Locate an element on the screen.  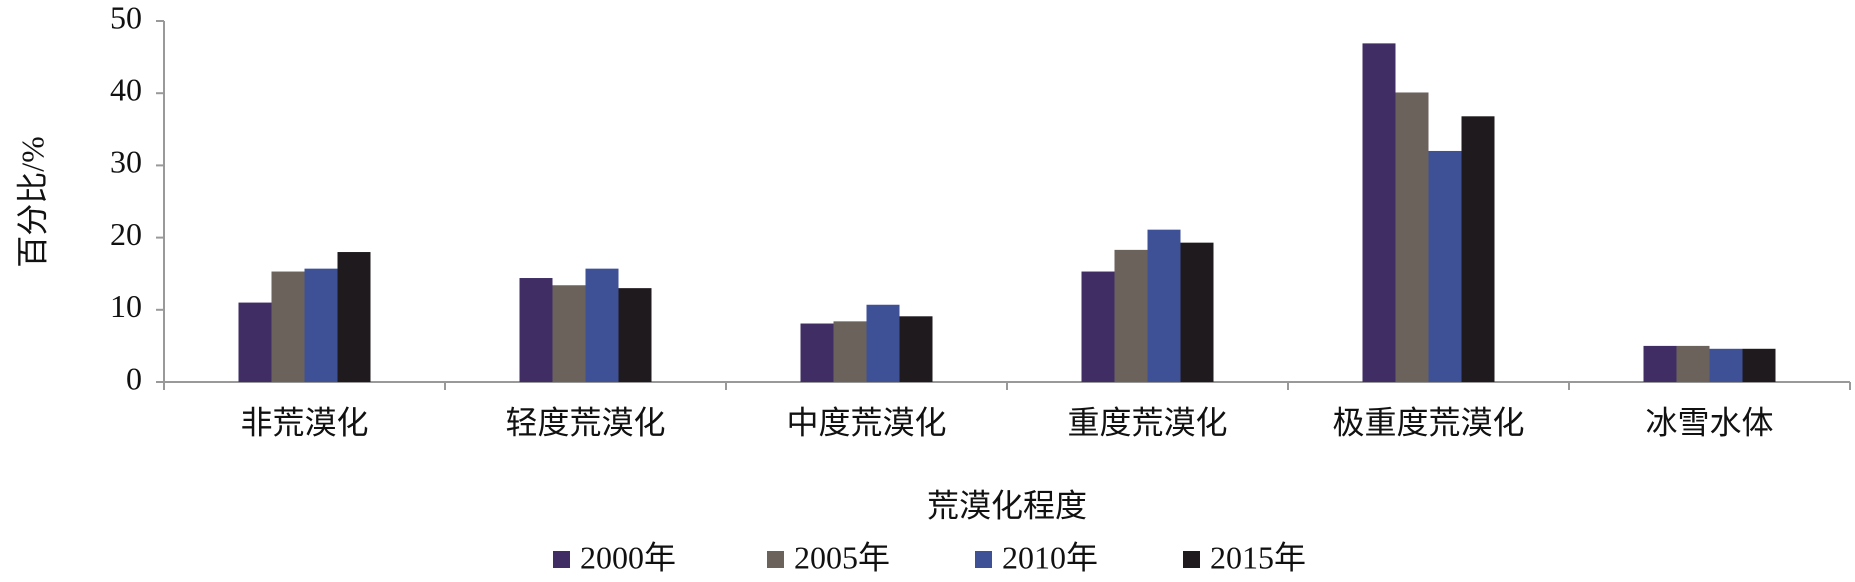
x-tick-label: 冰雪水体 is located at coordinates (1709, 422).